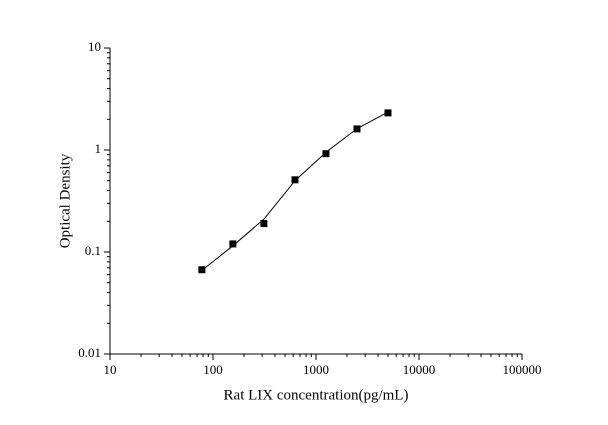 The width and height of the screenshot is (608, 425). Describe the element at coordinates (89, 352) in the screenshot. I see `y-tick-label: 0.01` at that location.